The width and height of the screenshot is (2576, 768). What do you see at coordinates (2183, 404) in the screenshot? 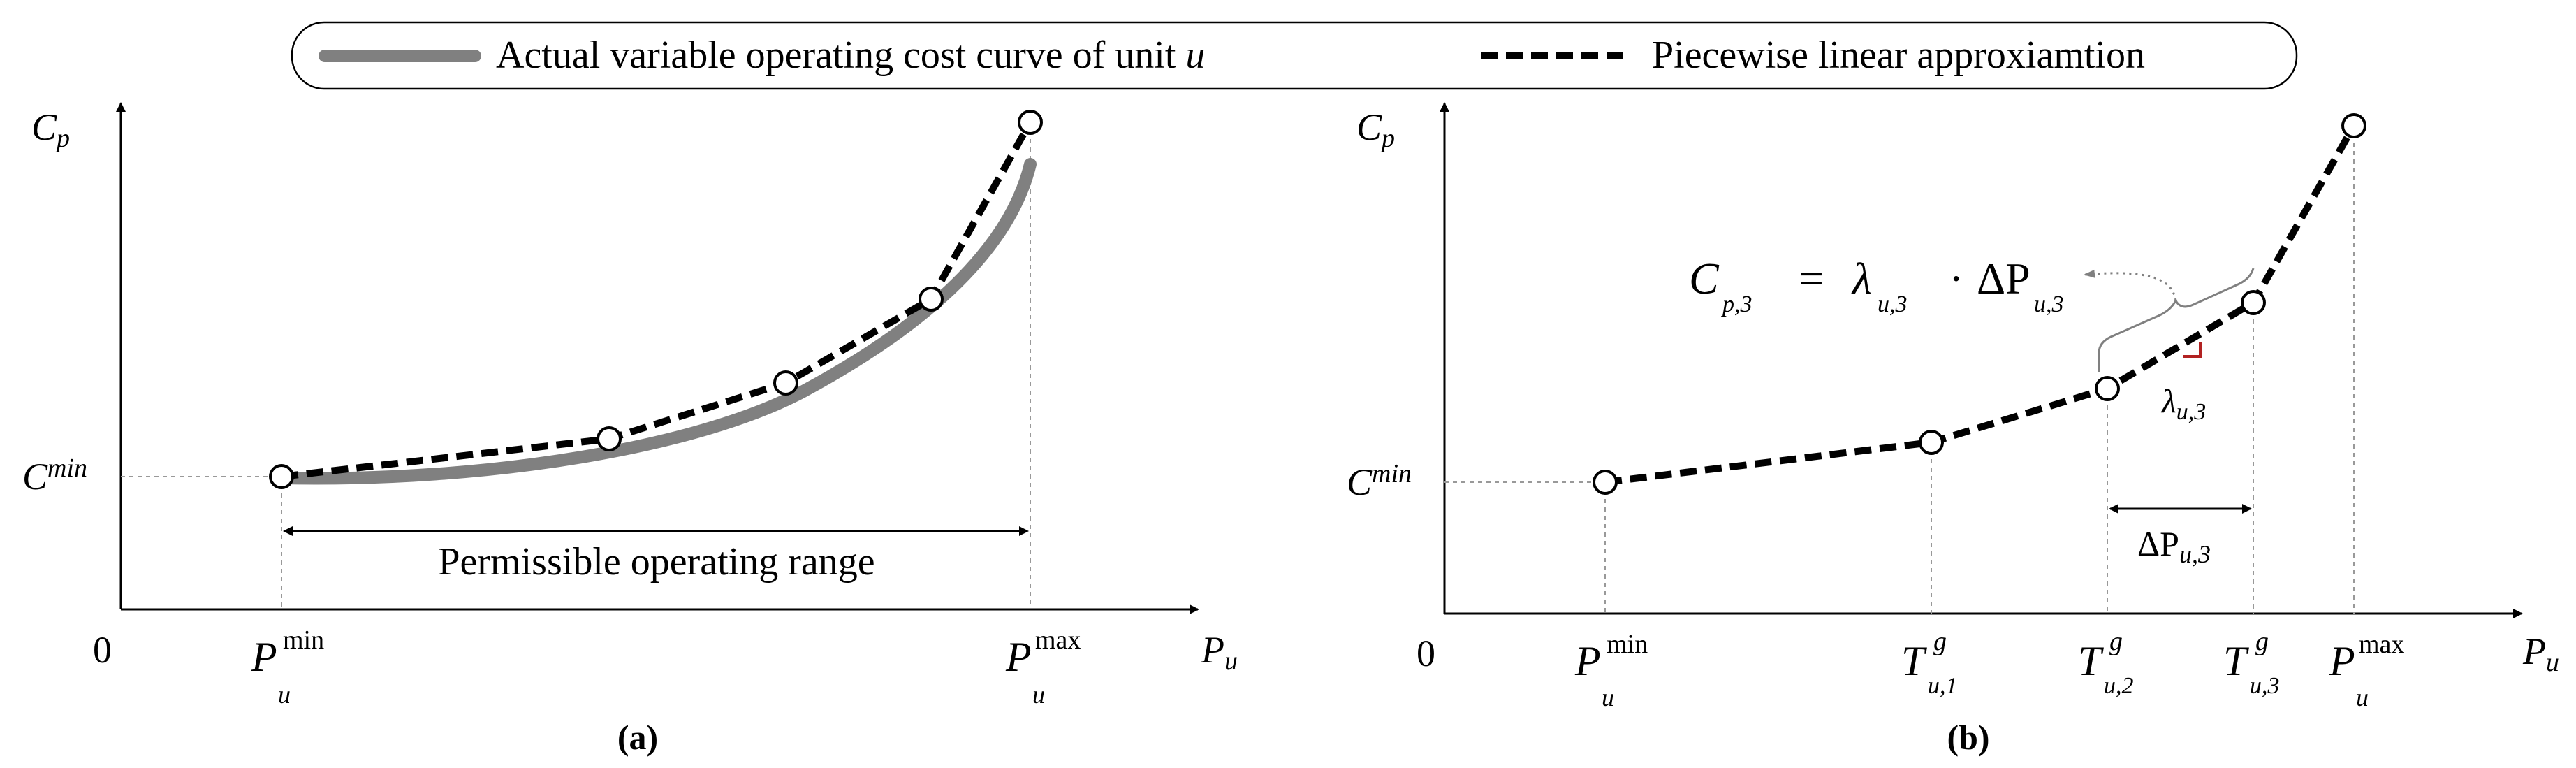
I see `panel-b-slope-label: λu,3` at bounding box center [2183, 404].